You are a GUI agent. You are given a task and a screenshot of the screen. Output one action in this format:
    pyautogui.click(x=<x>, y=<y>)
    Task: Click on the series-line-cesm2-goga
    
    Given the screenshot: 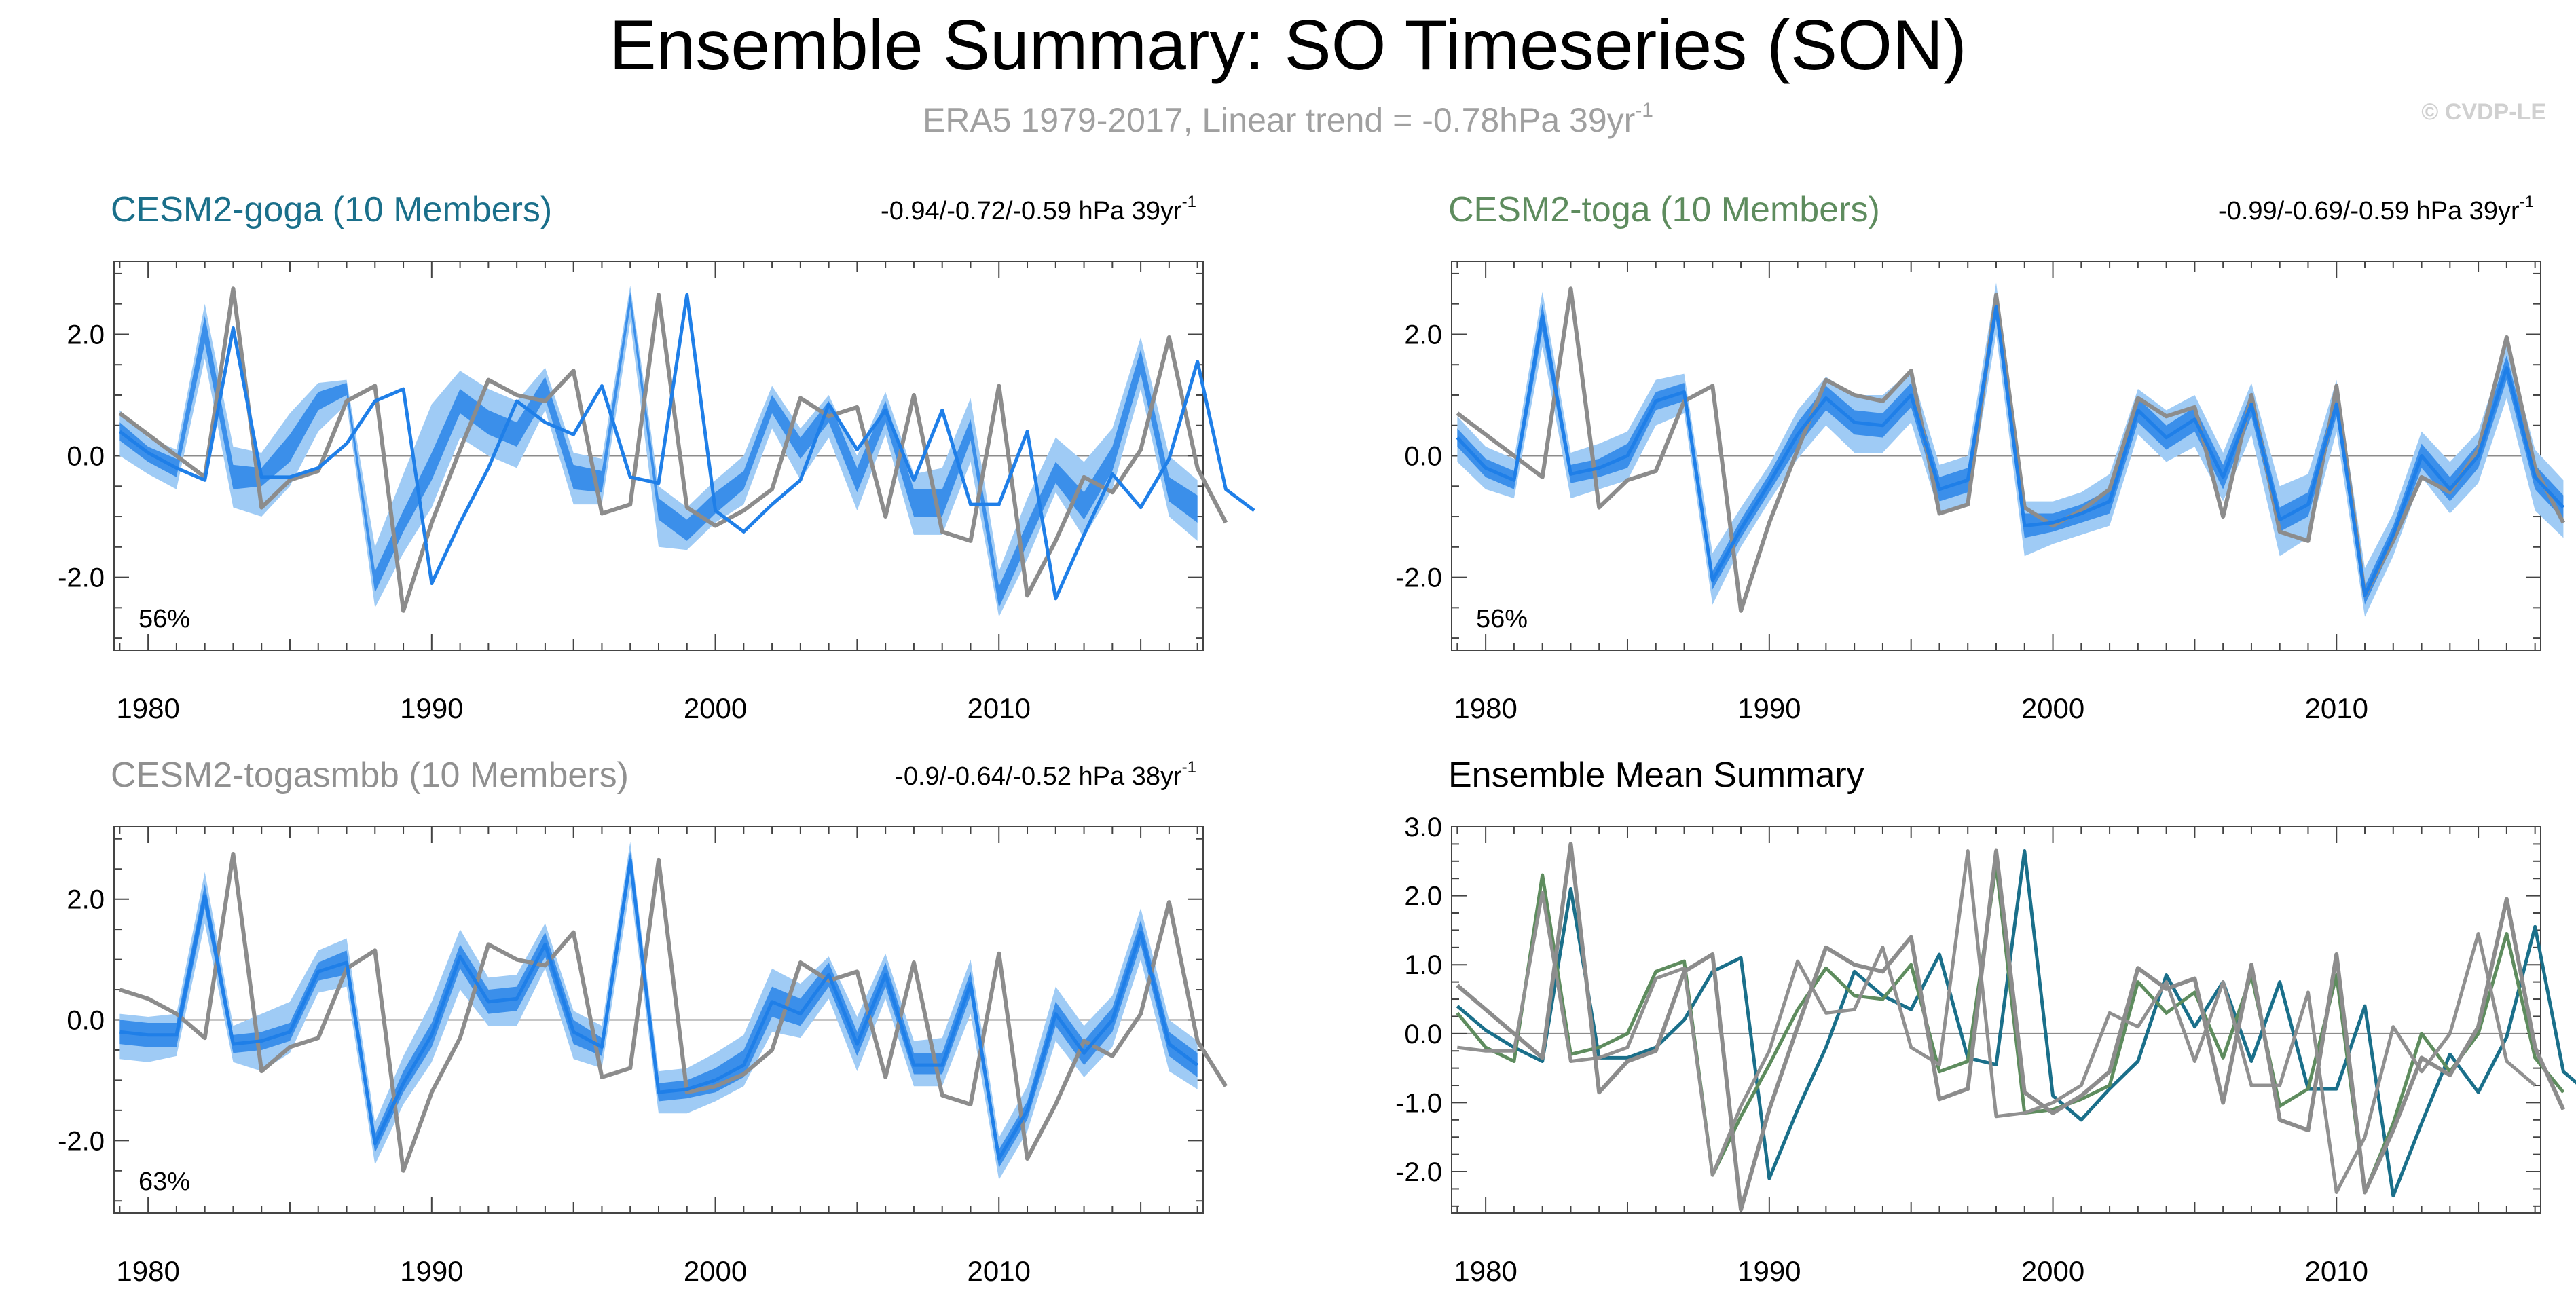 What is the action you would take?
    pyautogui.click(x=2016, y=1023)
    